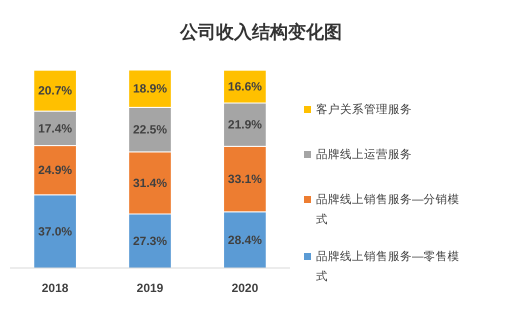 The image size is (522, 326). Describe the element at coordinates (388, 266) in the screenshot. I see `legend-label: 品牌线上销售服务—零售模式` at that location.